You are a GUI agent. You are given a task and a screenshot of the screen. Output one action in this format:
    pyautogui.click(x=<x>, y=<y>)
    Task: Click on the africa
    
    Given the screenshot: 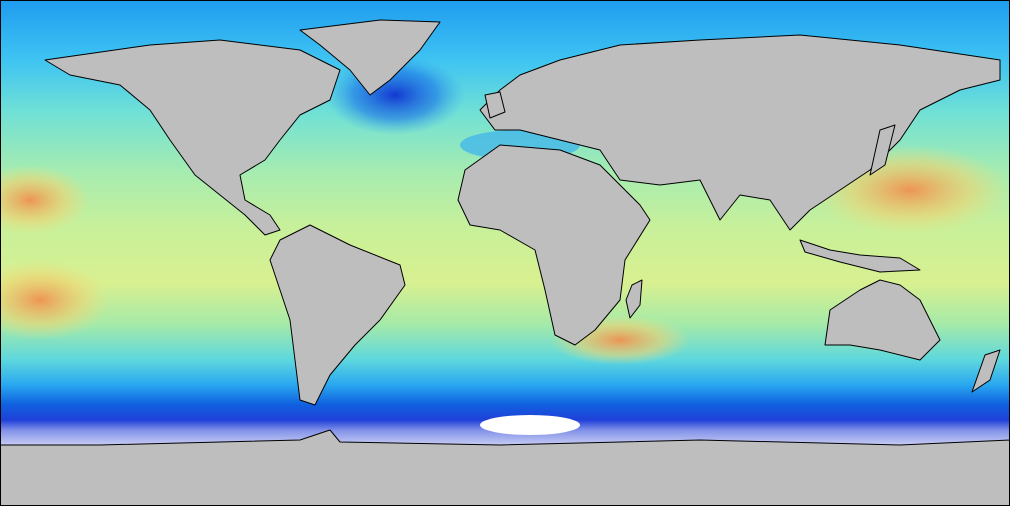 What is the action you would take?
    pyautogui.click(x=554, y=245)
    